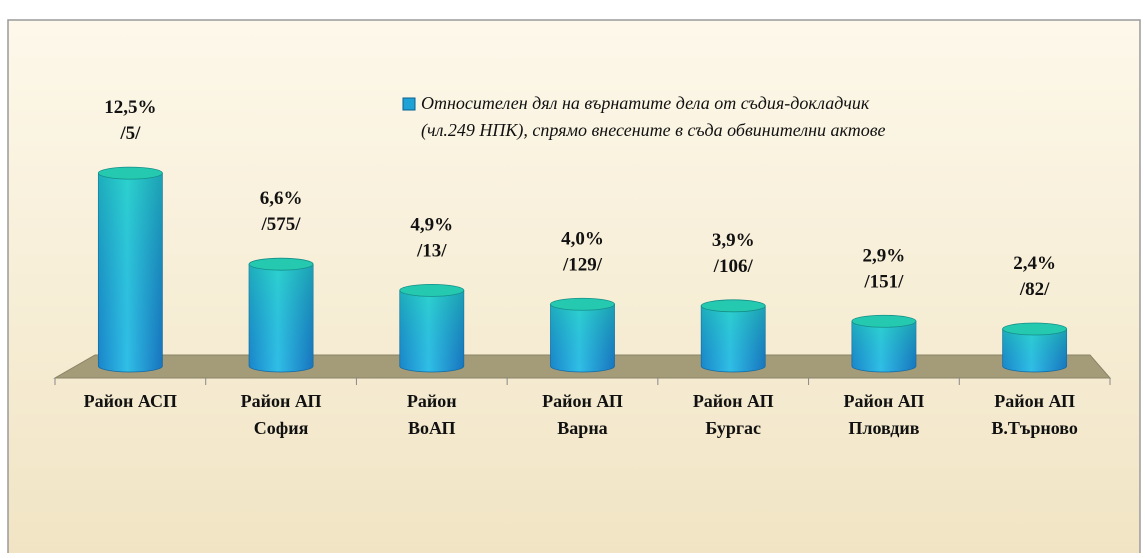 Image resolution: width=1145 pixels, height=558 pixels. What do you see at coordinates (281, 225) in the screenshot?
I see `count-label: /575/` at bounding box center [281, 225].